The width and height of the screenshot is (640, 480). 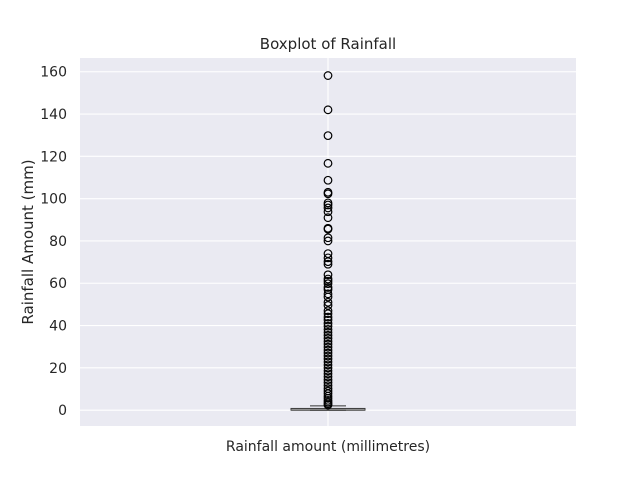 What do you see at coordinates (53, 115) in the screenshot?
I see `y-tick-label: 140` at bounding box center [53, 115].